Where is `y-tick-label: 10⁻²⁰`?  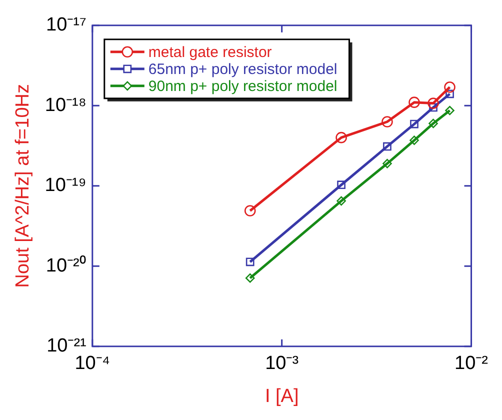 y-tick-label: 10⁻²⁰ is located at coordinates (66, 265).